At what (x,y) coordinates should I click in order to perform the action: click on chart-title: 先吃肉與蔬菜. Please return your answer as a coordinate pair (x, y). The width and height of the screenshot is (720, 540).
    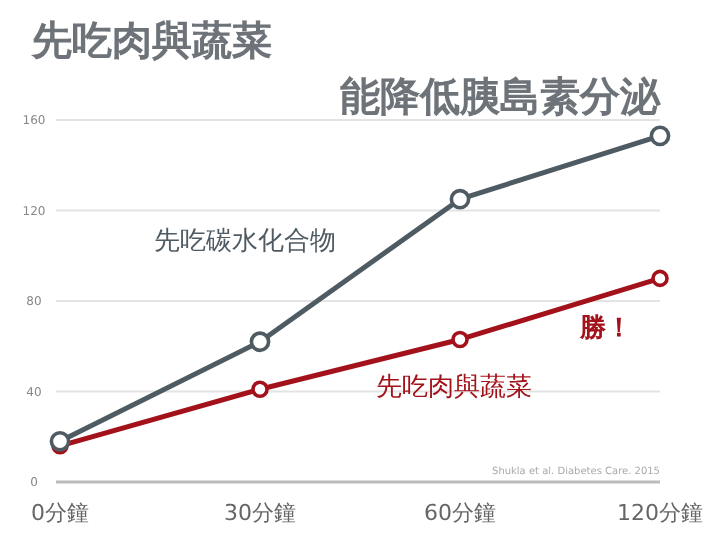
    Looking at the image, I should click on (151, 40).